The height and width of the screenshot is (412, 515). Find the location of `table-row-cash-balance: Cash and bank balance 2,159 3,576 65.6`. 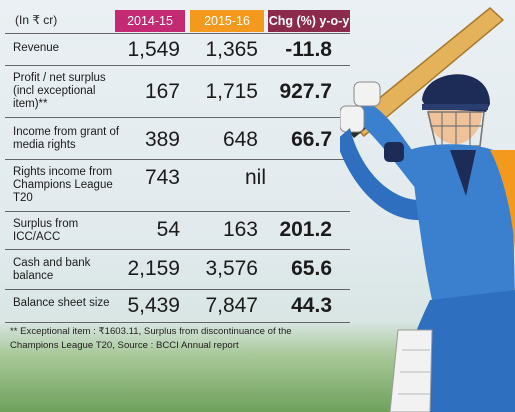

table-row-cash-balance: Cash and bank balance 2,159 3,576 65.6 is located at coordinates (177, 269).